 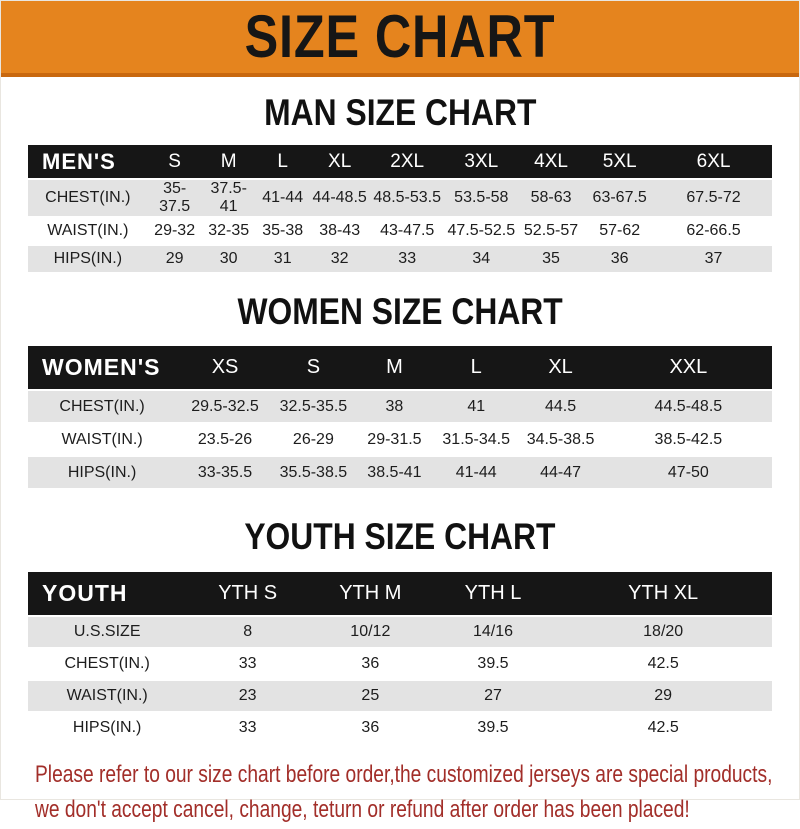 I want to click on women-size-value-2-5: 47-50, so click(x=688, y=471).